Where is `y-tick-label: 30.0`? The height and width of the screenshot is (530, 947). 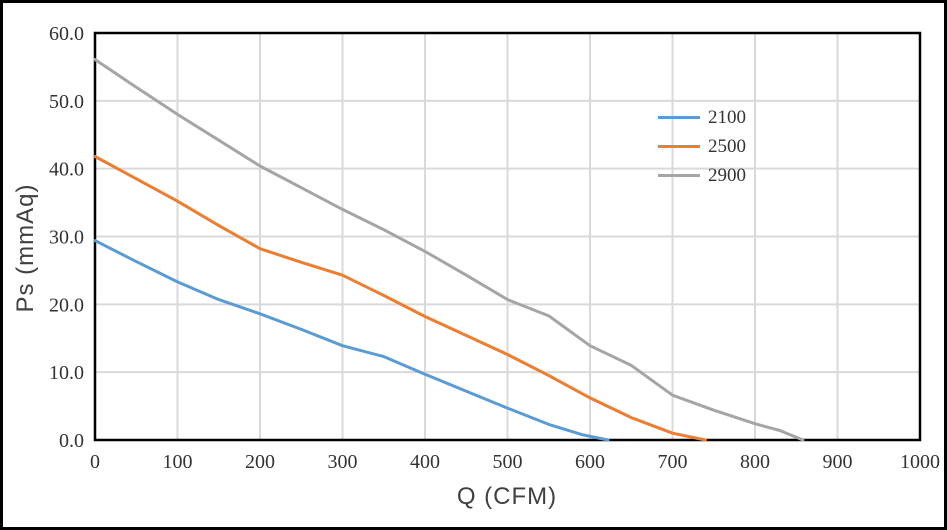 y-tick-label: 30.0 is located at coordinates (66, 238).